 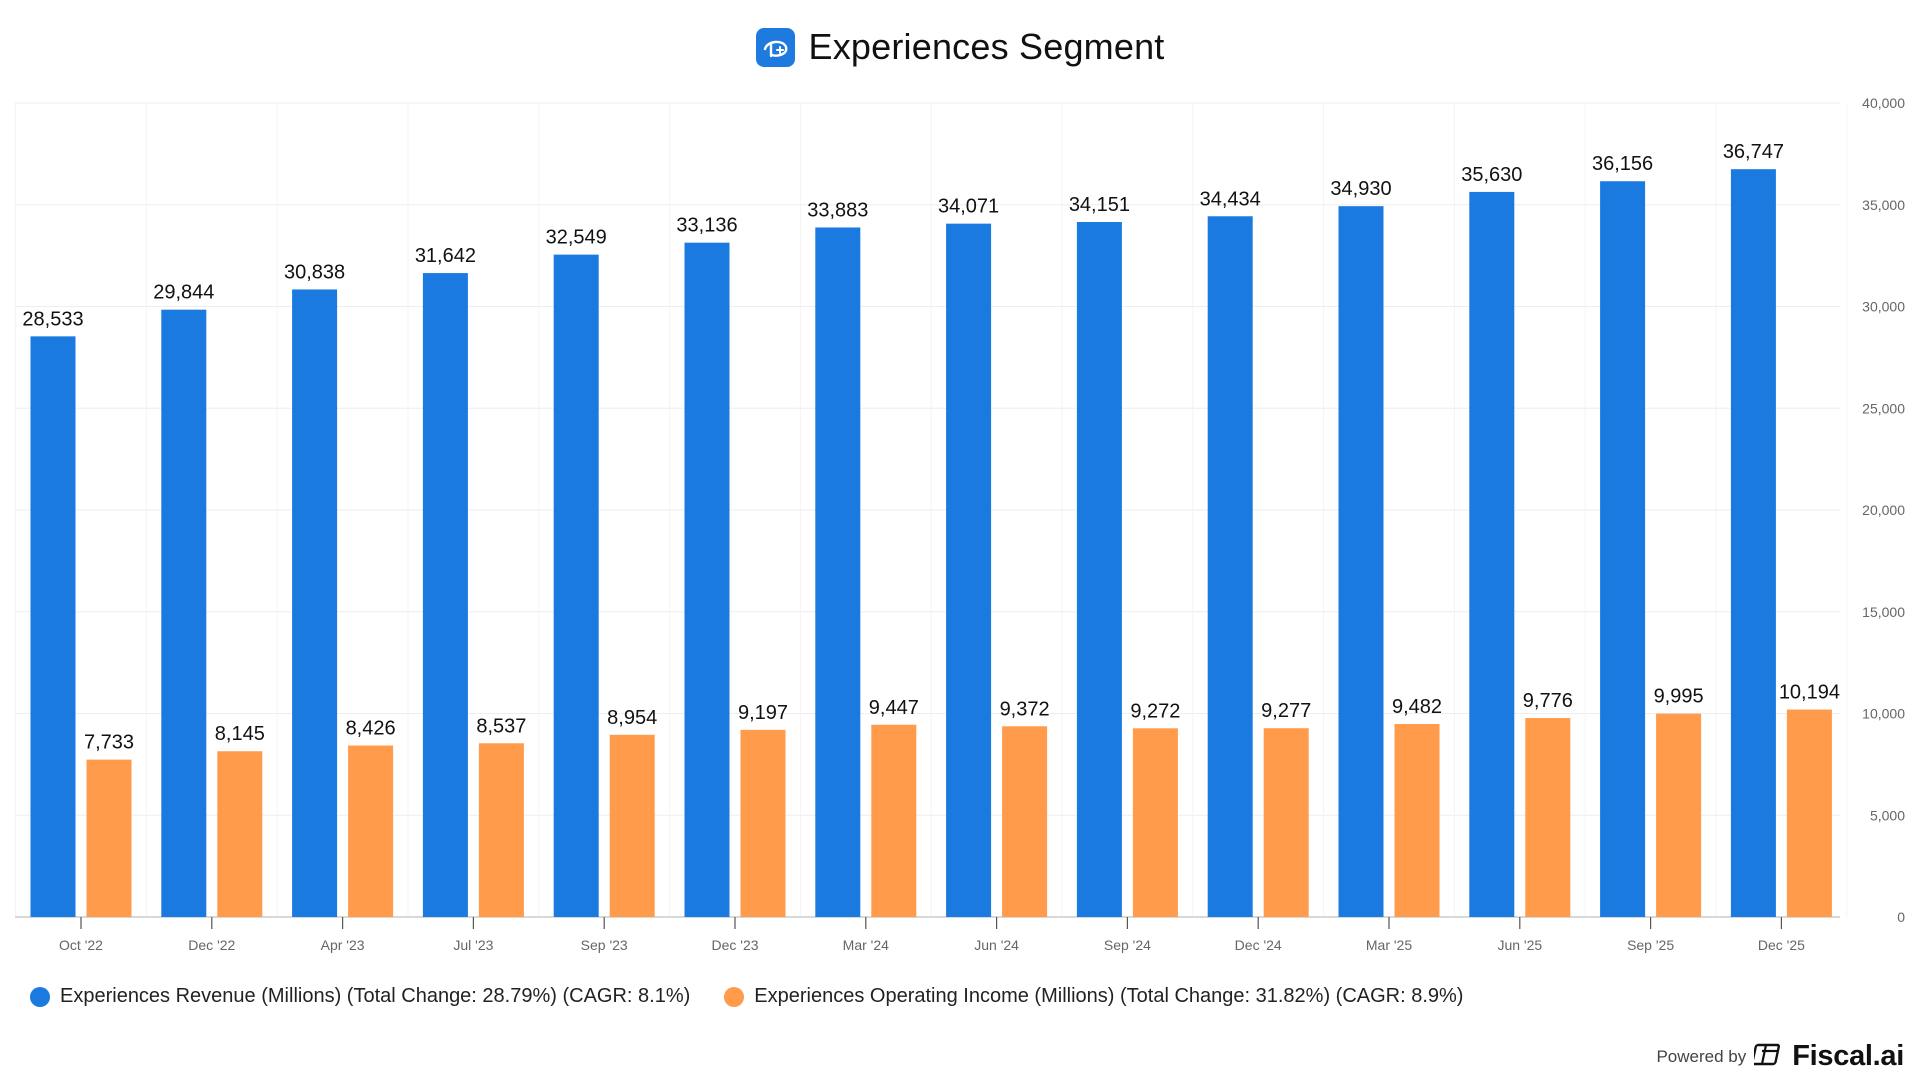 I want to click on data-label-operating-income: 9,482, so click(x=1417, y=707).